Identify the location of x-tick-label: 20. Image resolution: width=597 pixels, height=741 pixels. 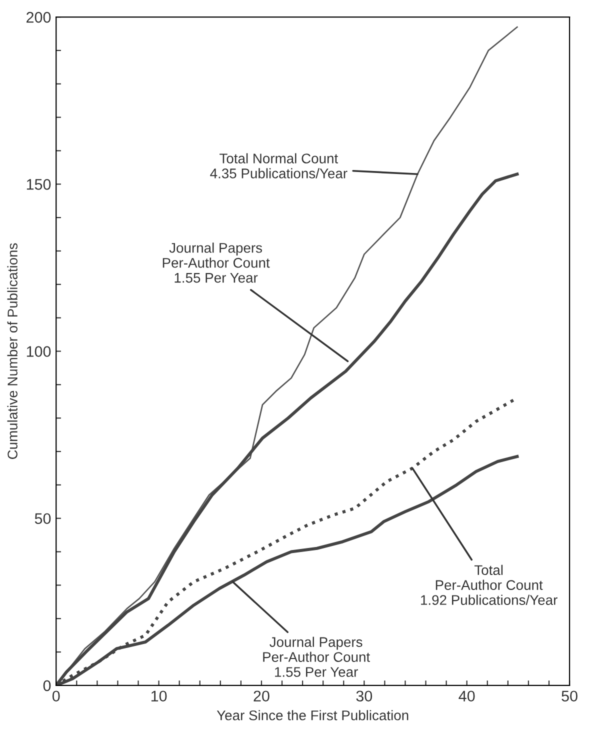
(262, 696).